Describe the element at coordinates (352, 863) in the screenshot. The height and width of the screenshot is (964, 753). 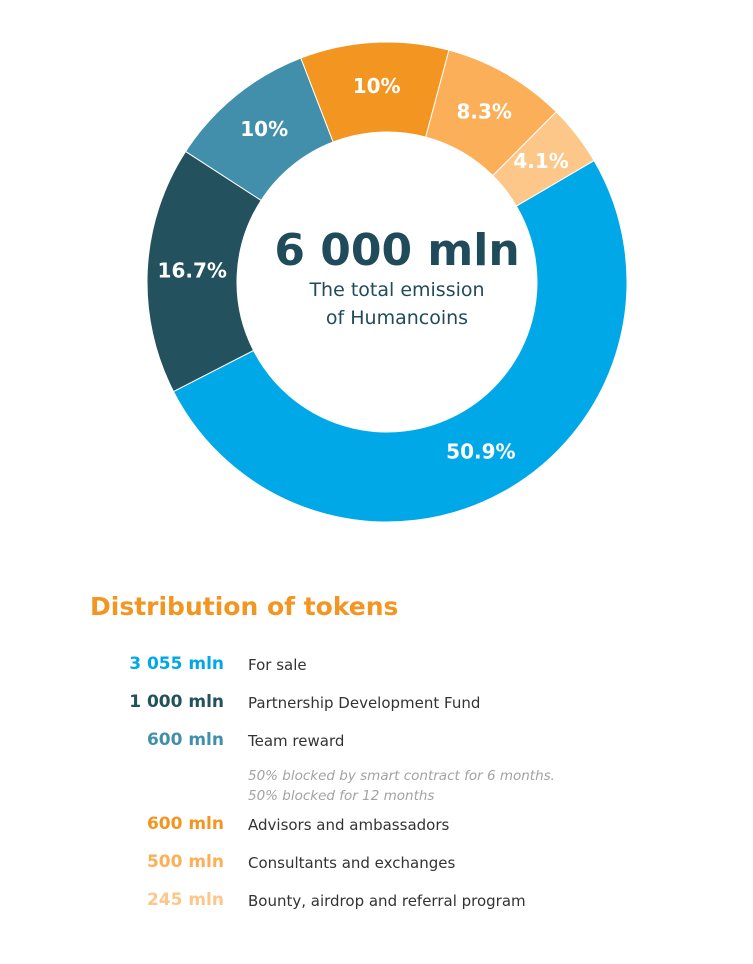
I see `legend-label: Consultants and exchanges` at that location.